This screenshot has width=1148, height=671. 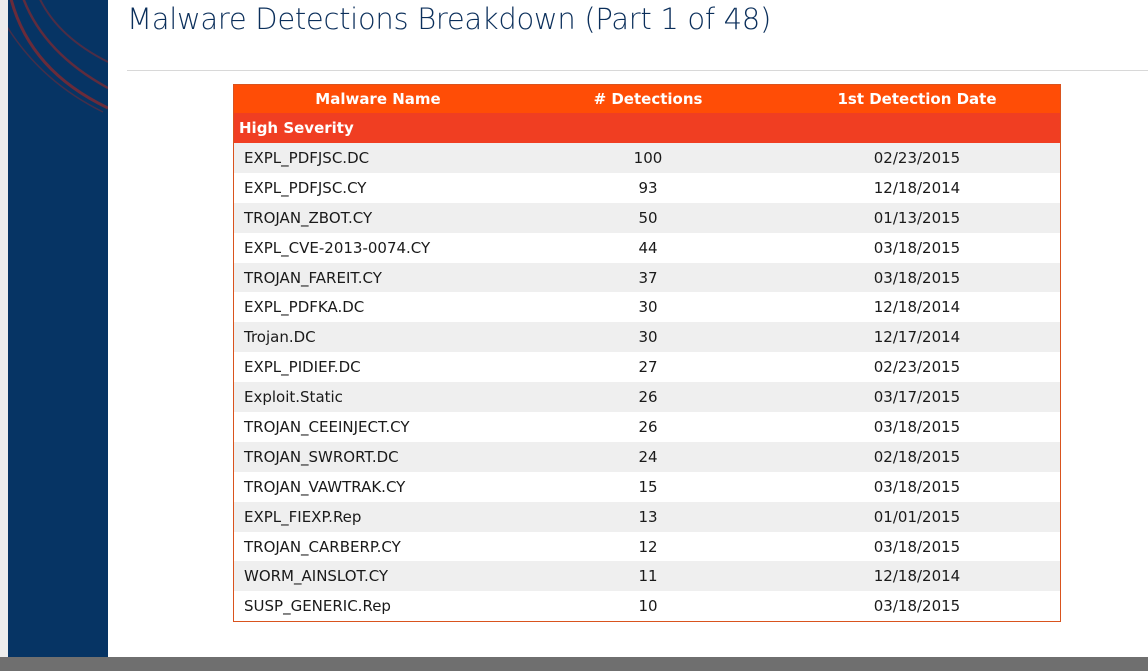 I want to click on table-row: WORM_AINSLOT.CY 11 12/18/2014, so click(x=647, y=576).